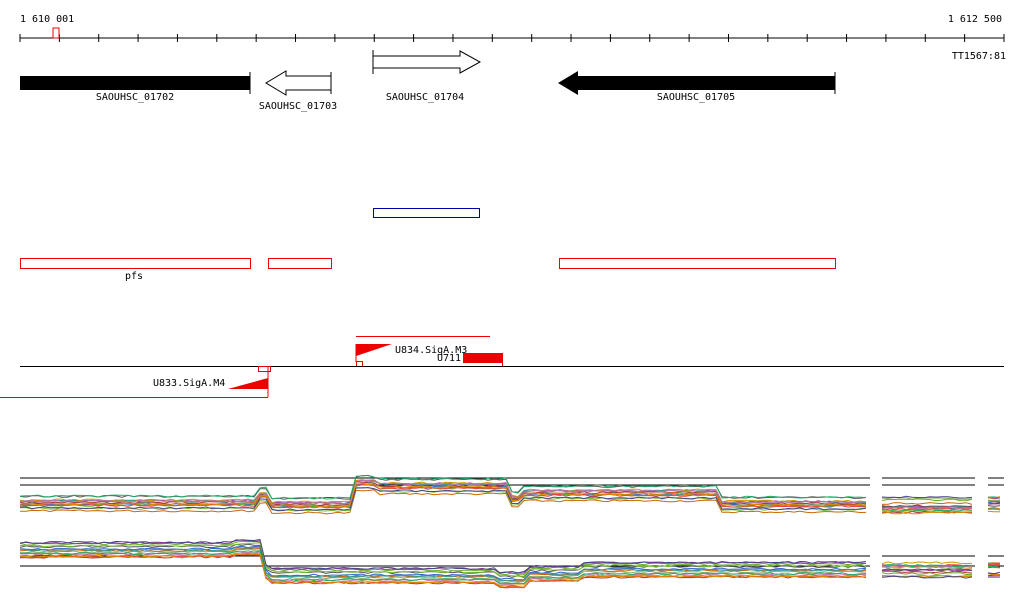 The height and width of the screenshot is (611, 1024). Describe the element at coordinates (425, 97) in the screenshot. I see `gene-label: SAOUHSC_01704` at that location.